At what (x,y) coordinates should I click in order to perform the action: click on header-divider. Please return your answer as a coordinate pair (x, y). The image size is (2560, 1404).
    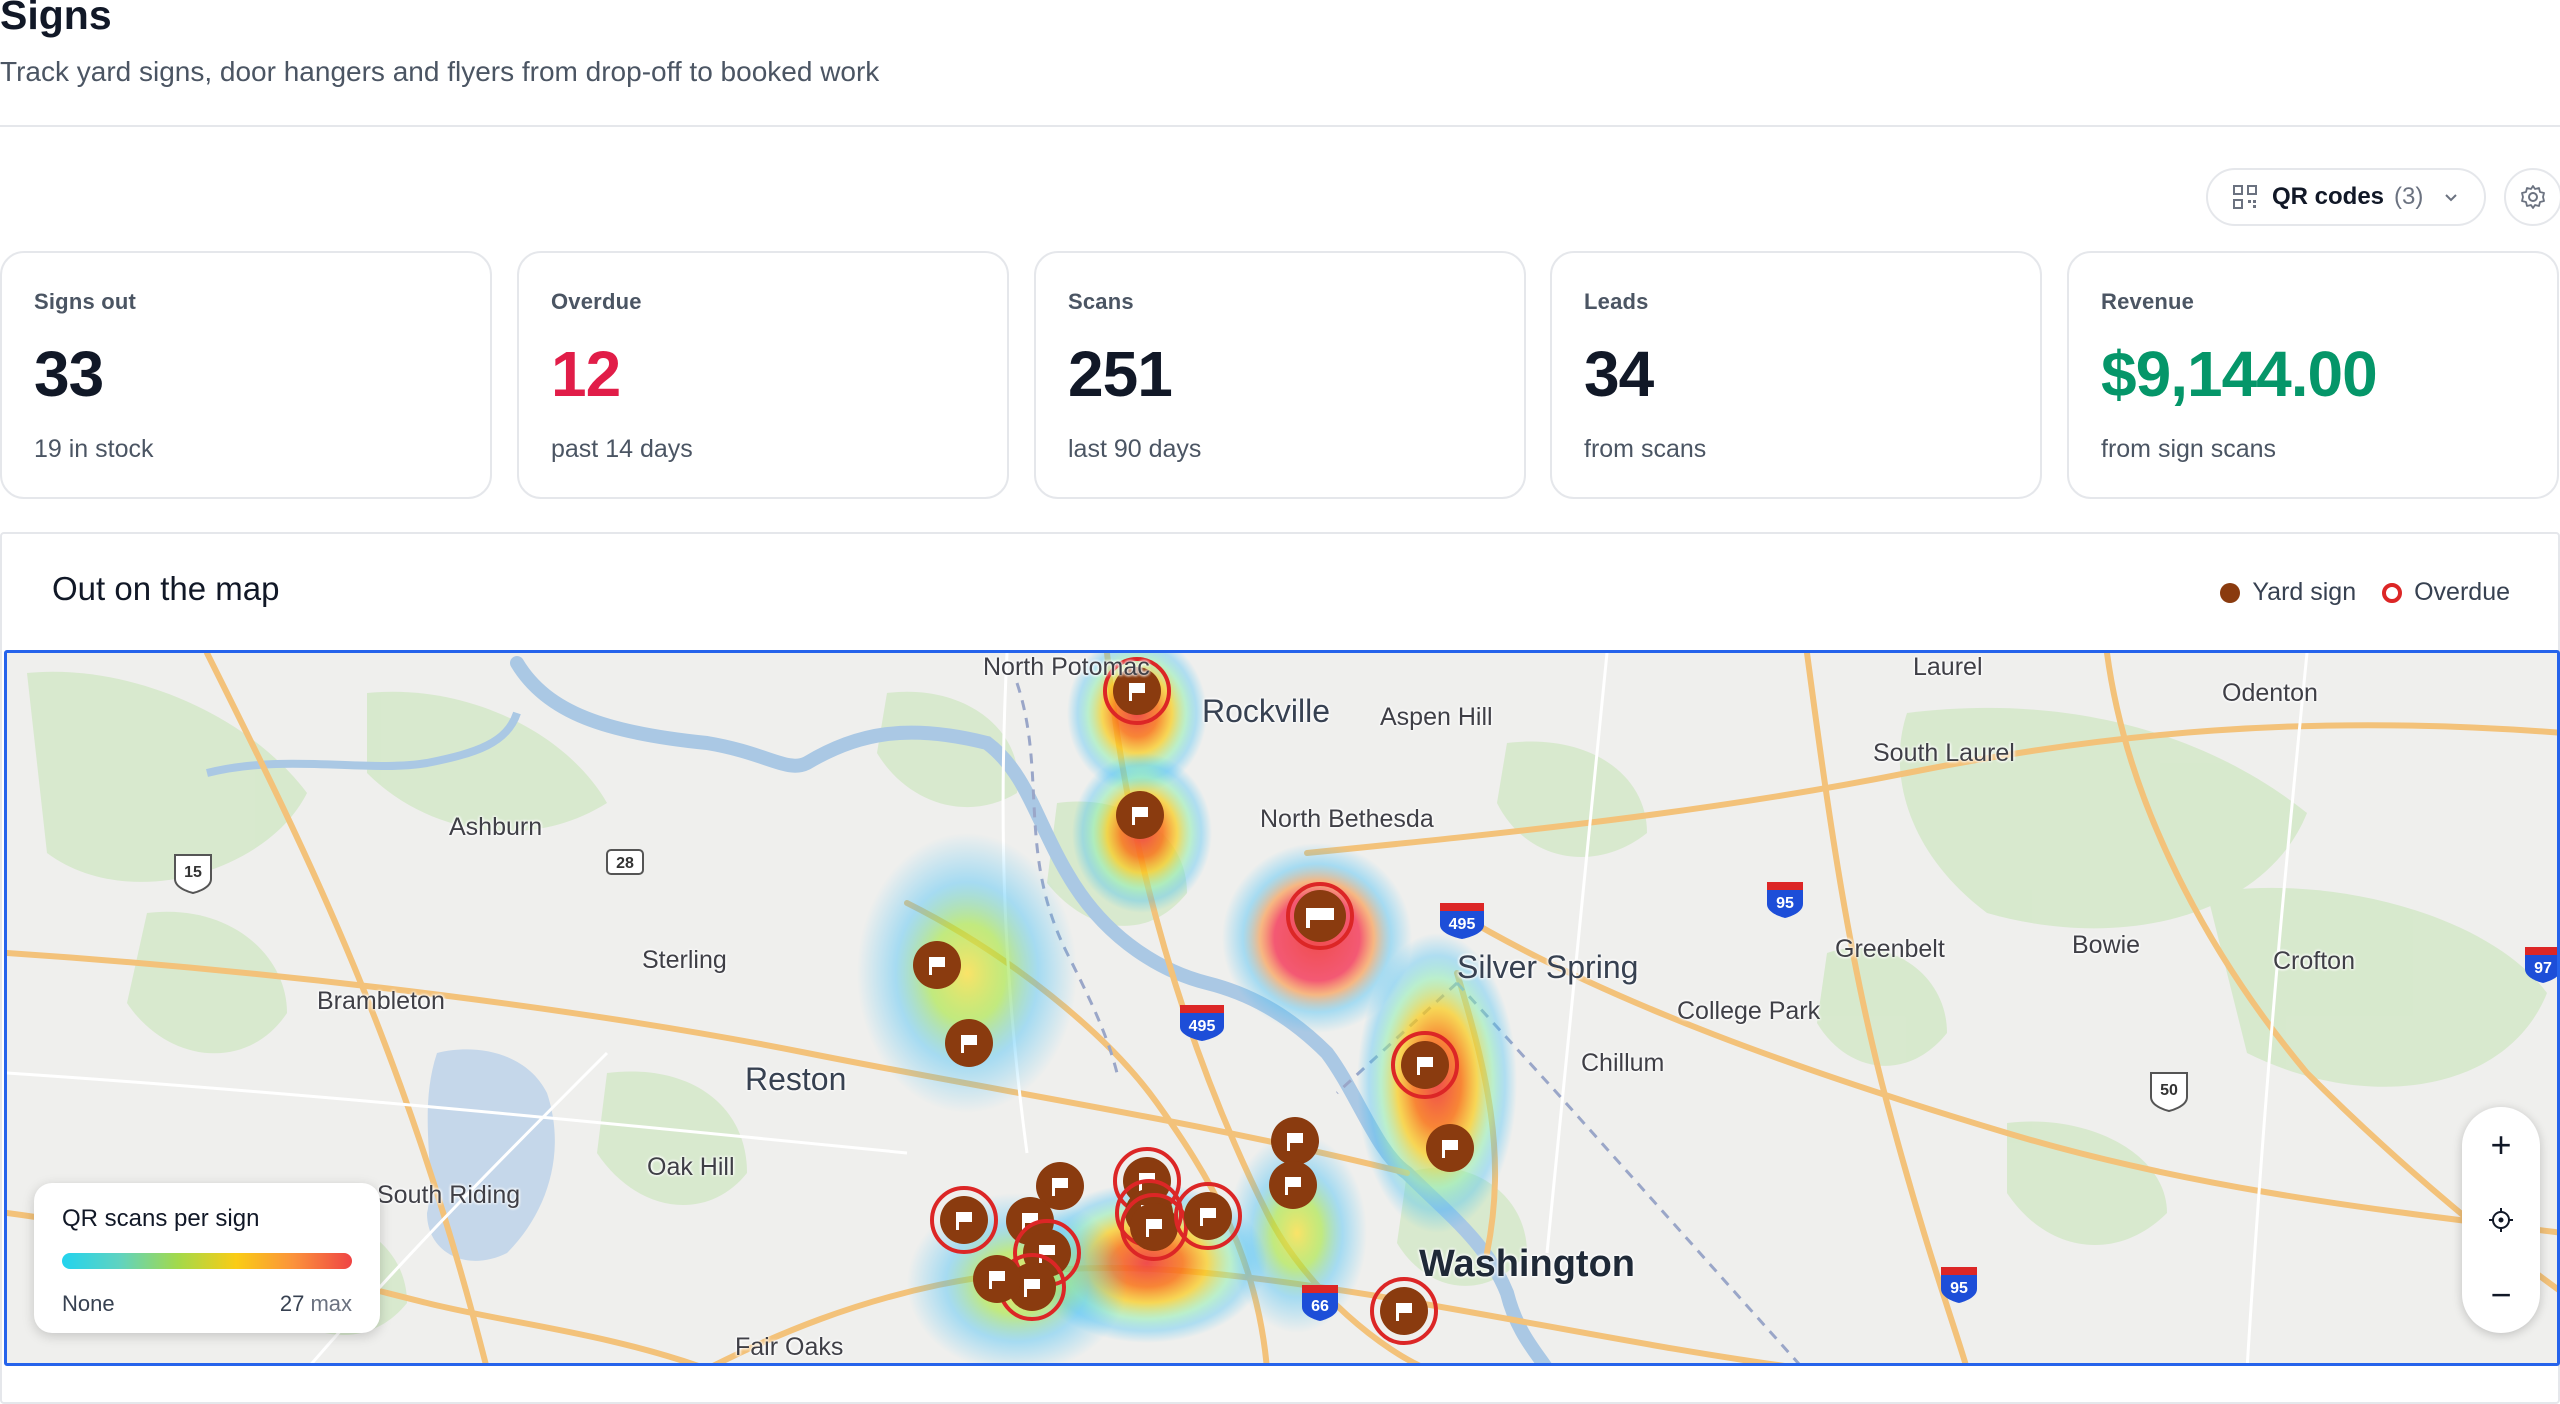
    Looking at the image, I should click on (1280, 126).